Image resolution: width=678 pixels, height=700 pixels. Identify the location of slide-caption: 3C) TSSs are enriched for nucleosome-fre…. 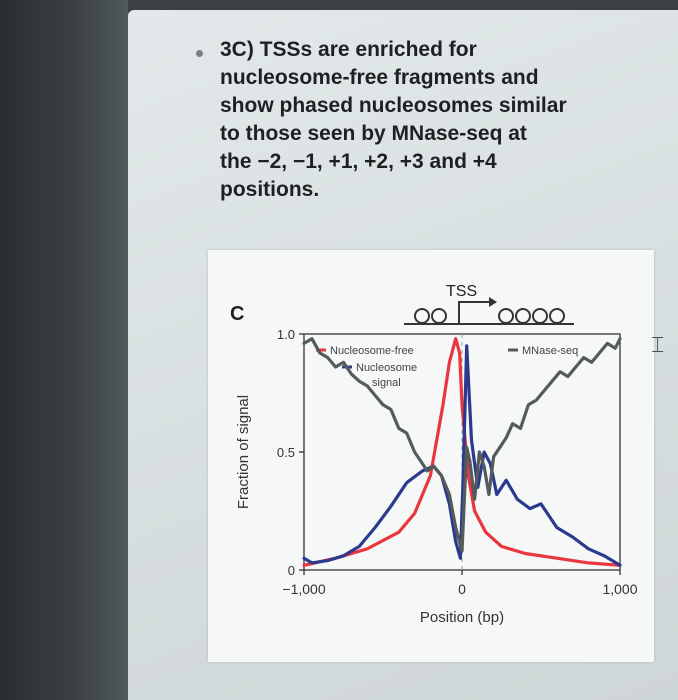
(393, 119).